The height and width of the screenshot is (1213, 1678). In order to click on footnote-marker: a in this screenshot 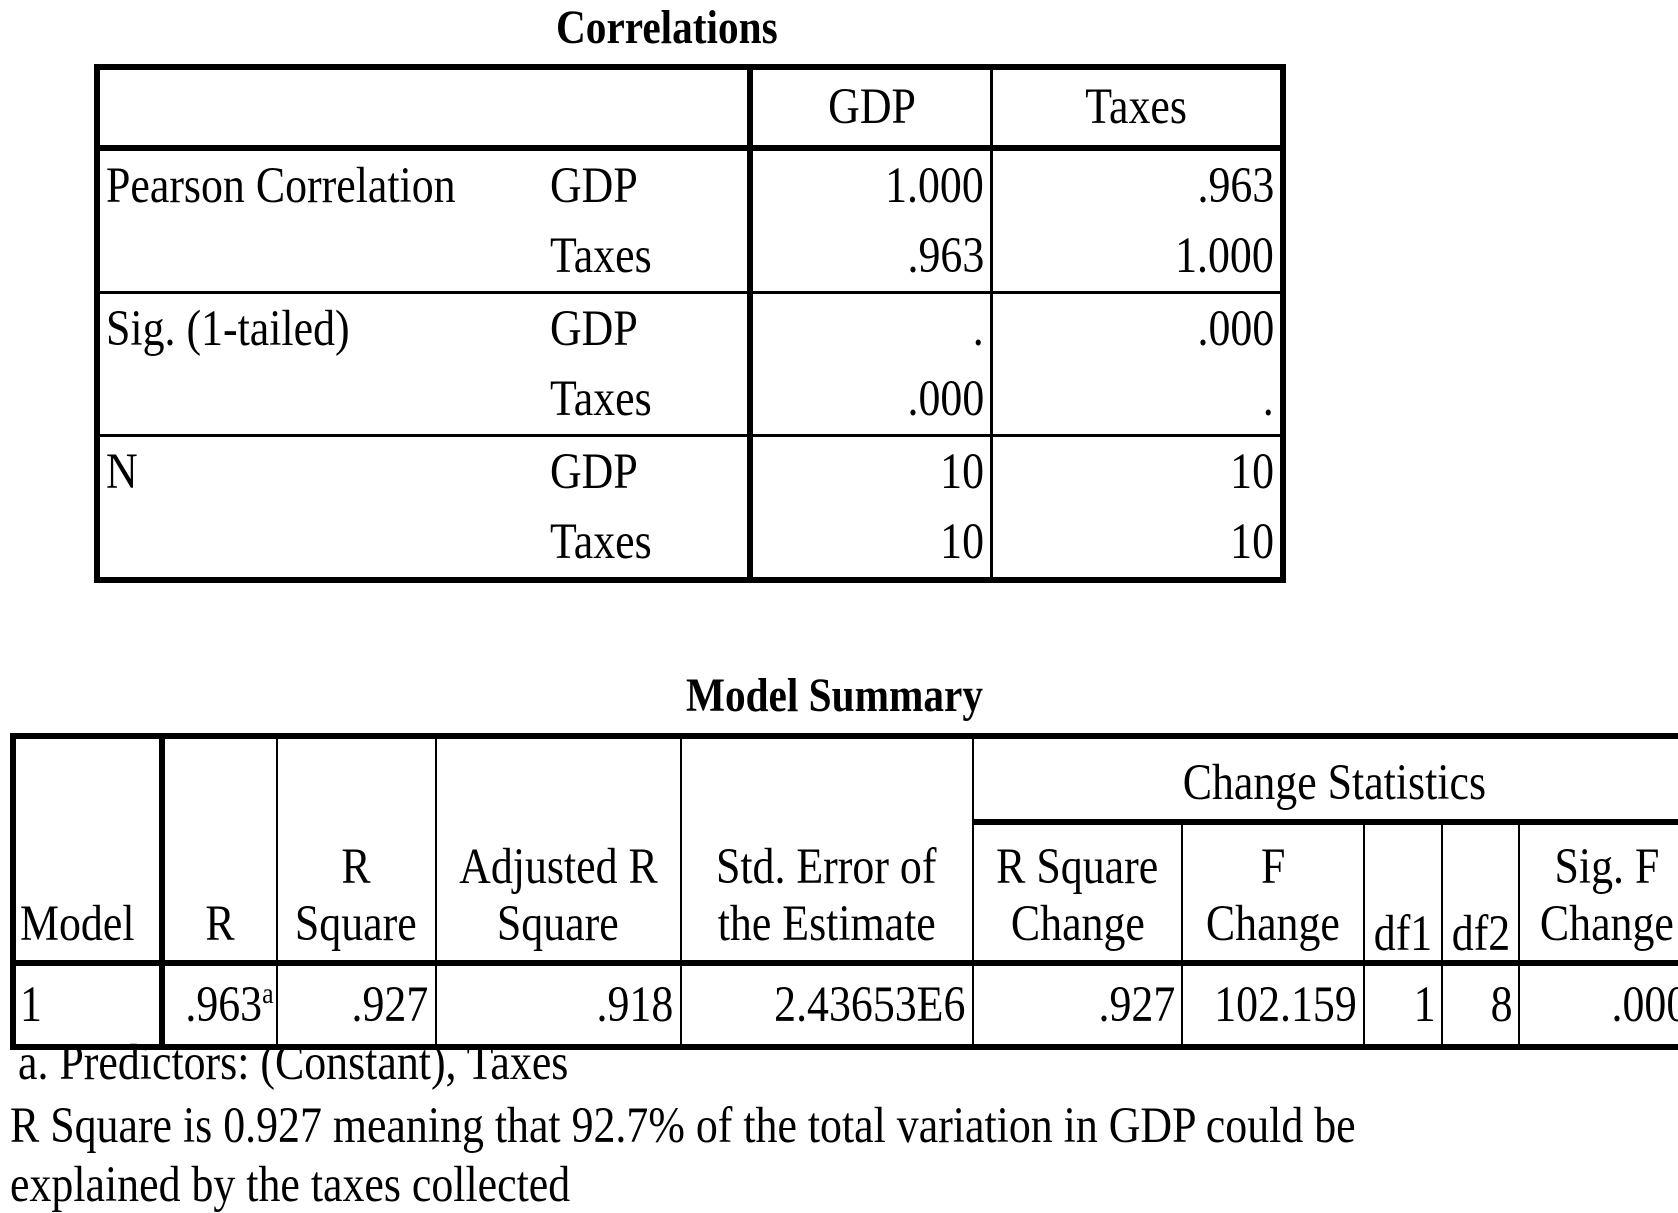, I will do `click(268, 993)`.